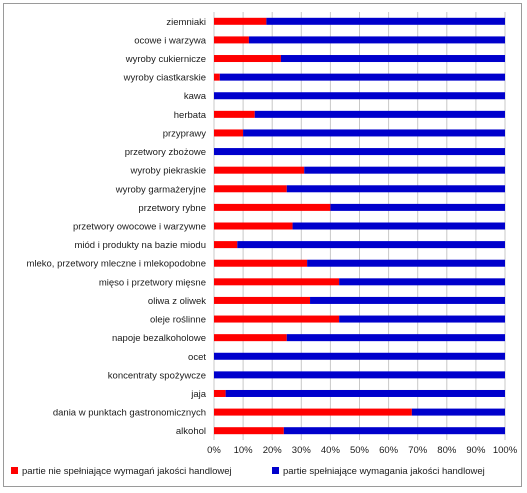  What do you see at coordinates (418, 450) in the screenshot?
I see `x-tick-label: 70%` at bounding box center [418, 450].